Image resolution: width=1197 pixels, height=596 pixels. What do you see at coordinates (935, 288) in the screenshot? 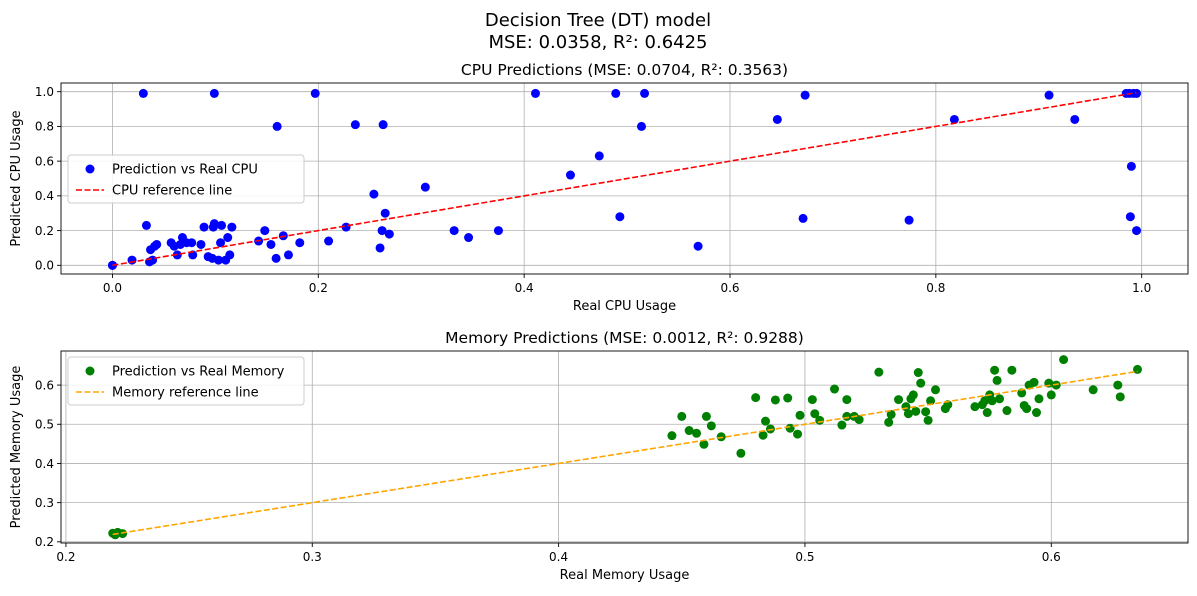
I see `cpu-x-tick-label: 0.8` at bounding box center [935, 288].